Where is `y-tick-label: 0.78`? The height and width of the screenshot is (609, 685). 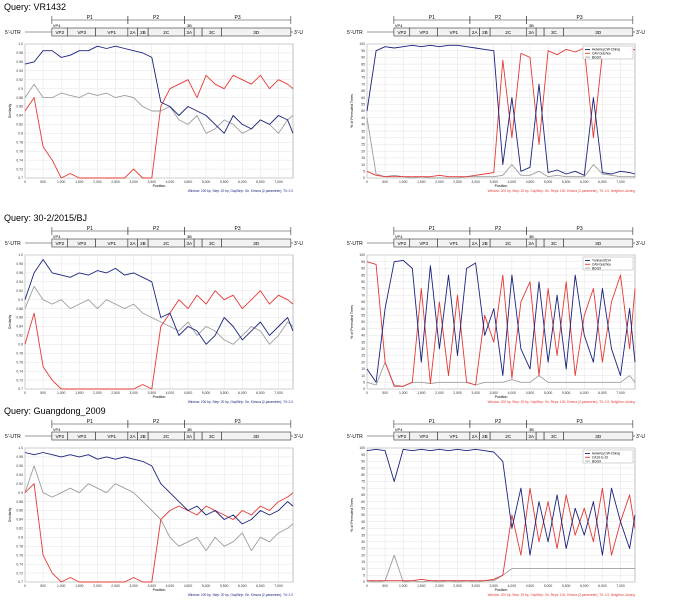 y-tick-label: 0.78 is located at coordinates (19, 546).